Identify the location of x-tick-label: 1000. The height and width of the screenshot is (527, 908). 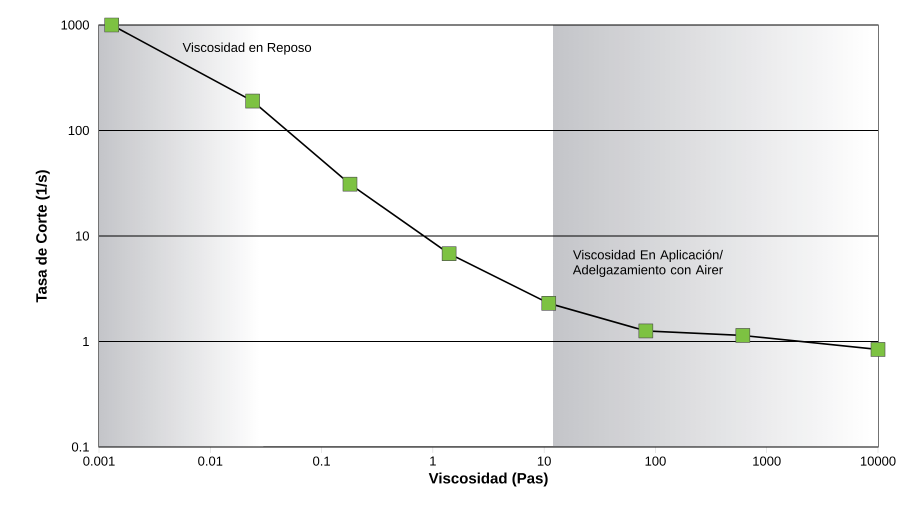
(767, 461).